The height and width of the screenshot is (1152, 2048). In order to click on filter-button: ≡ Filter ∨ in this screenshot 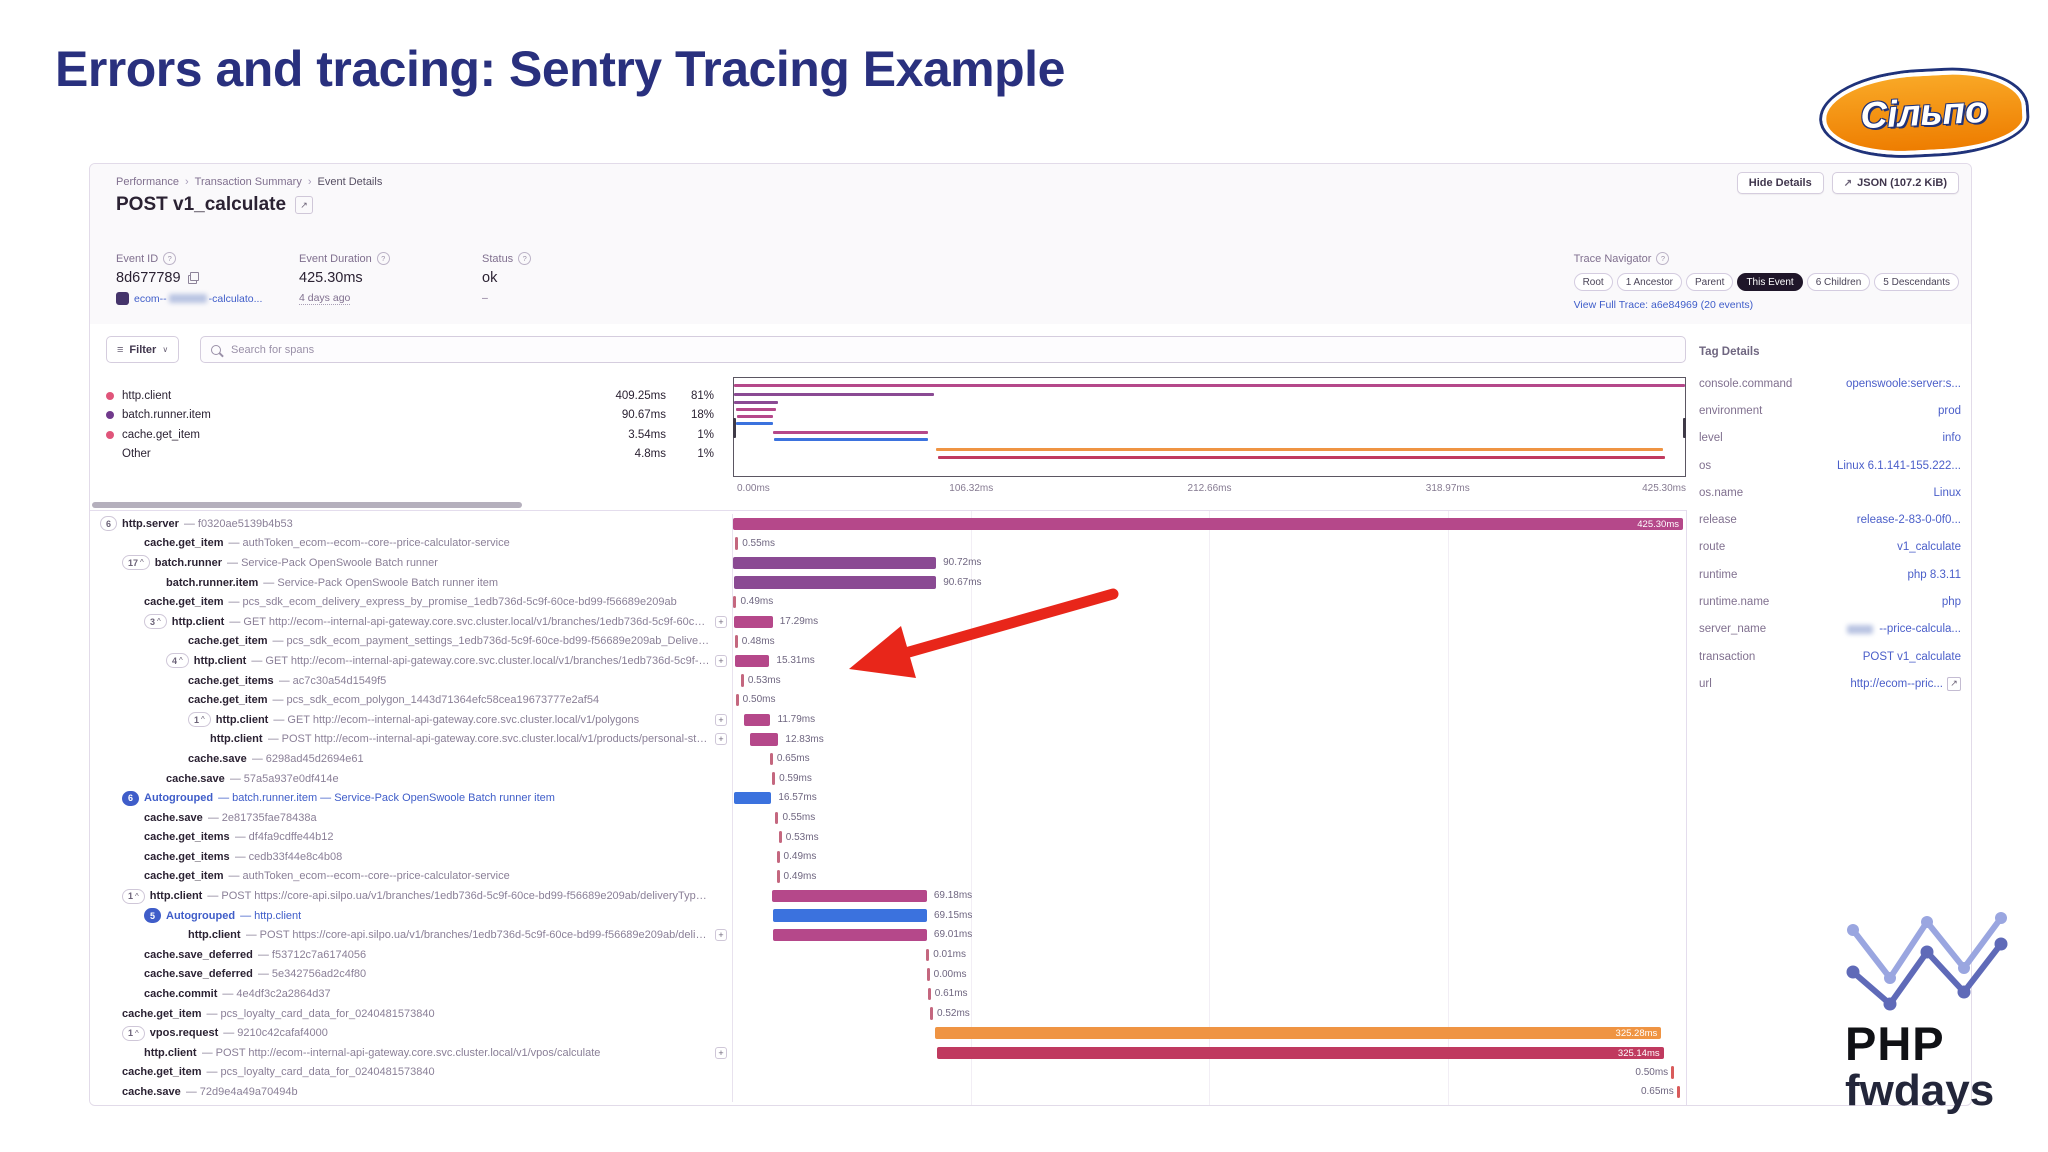, I will do `click(143, 349)`.